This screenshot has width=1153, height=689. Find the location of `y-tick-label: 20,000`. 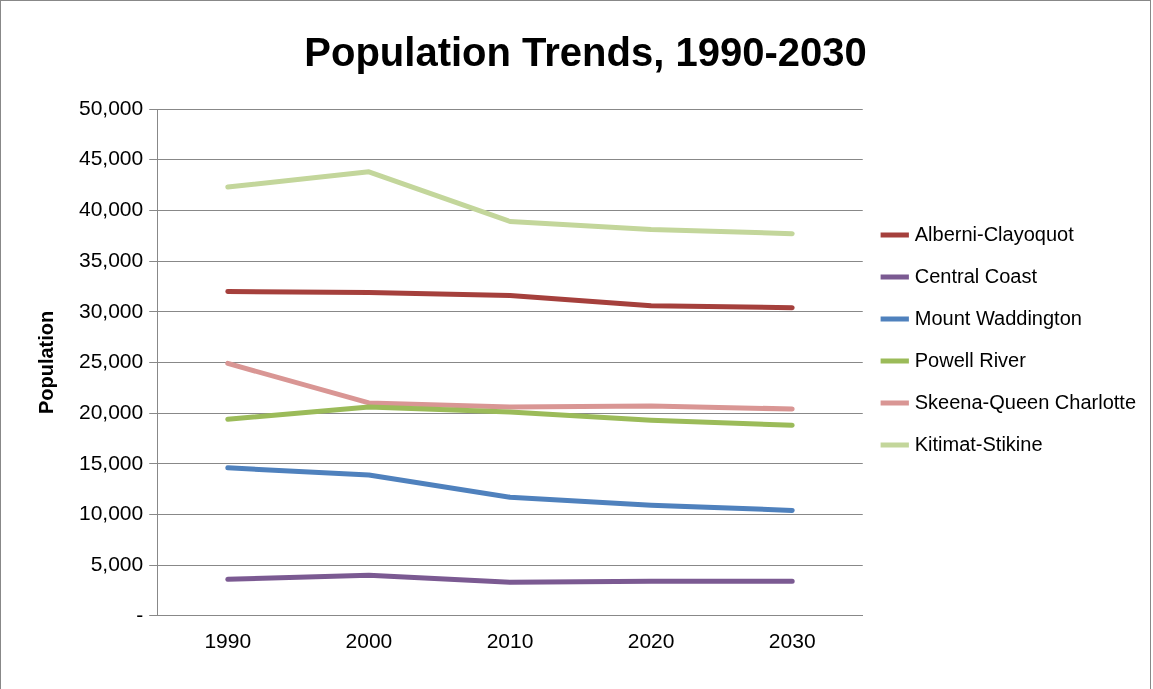

y-tick-label: 20,000 is located at coordinates (111, 411).